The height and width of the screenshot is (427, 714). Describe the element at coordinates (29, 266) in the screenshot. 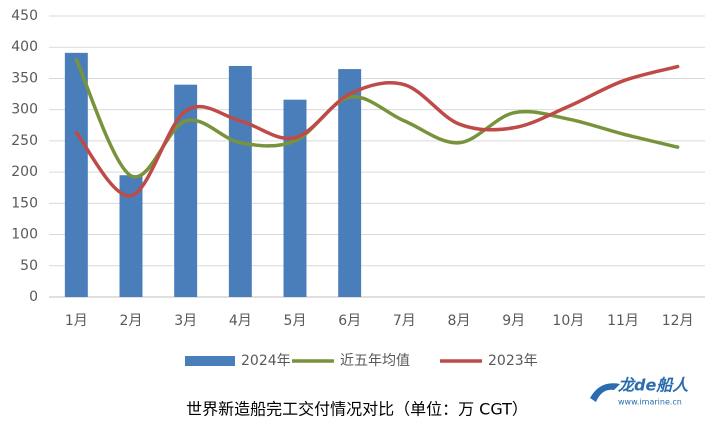

I see `y-tick-label: 50` at that location.